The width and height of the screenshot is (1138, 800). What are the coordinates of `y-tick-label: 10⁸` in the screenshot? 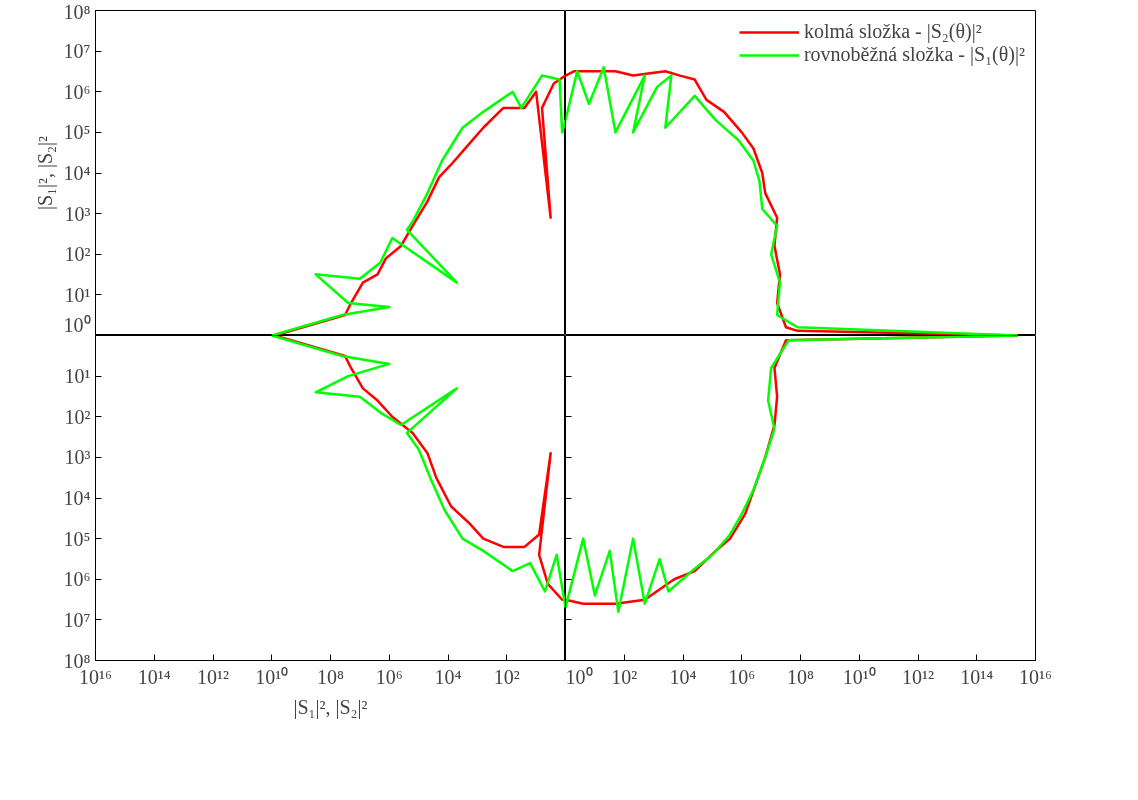 It's located at (77, 11).